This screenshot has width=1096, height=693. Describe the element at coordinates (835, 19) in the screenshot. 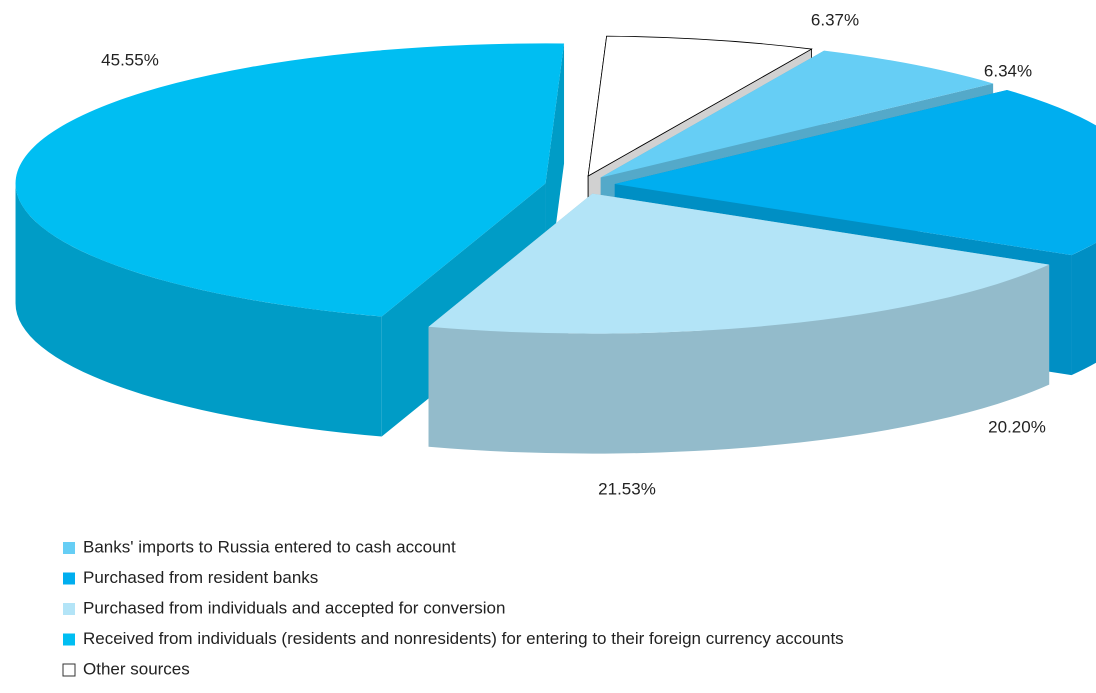

I see `data-label: 6.37%` at that location.